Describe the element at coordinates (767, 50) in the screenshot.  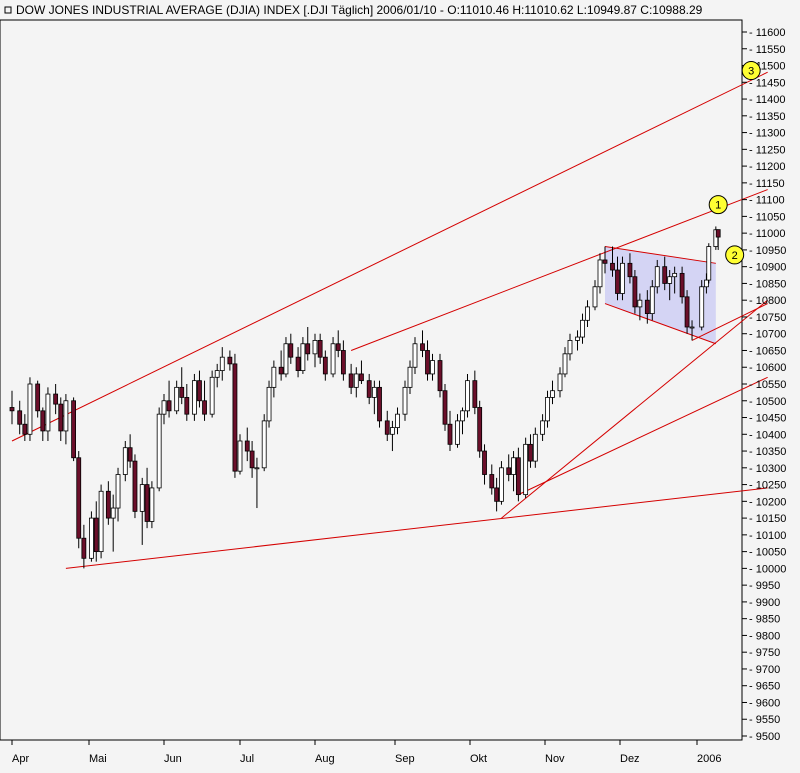
I see `y-tick-label: - 11550` at that location.